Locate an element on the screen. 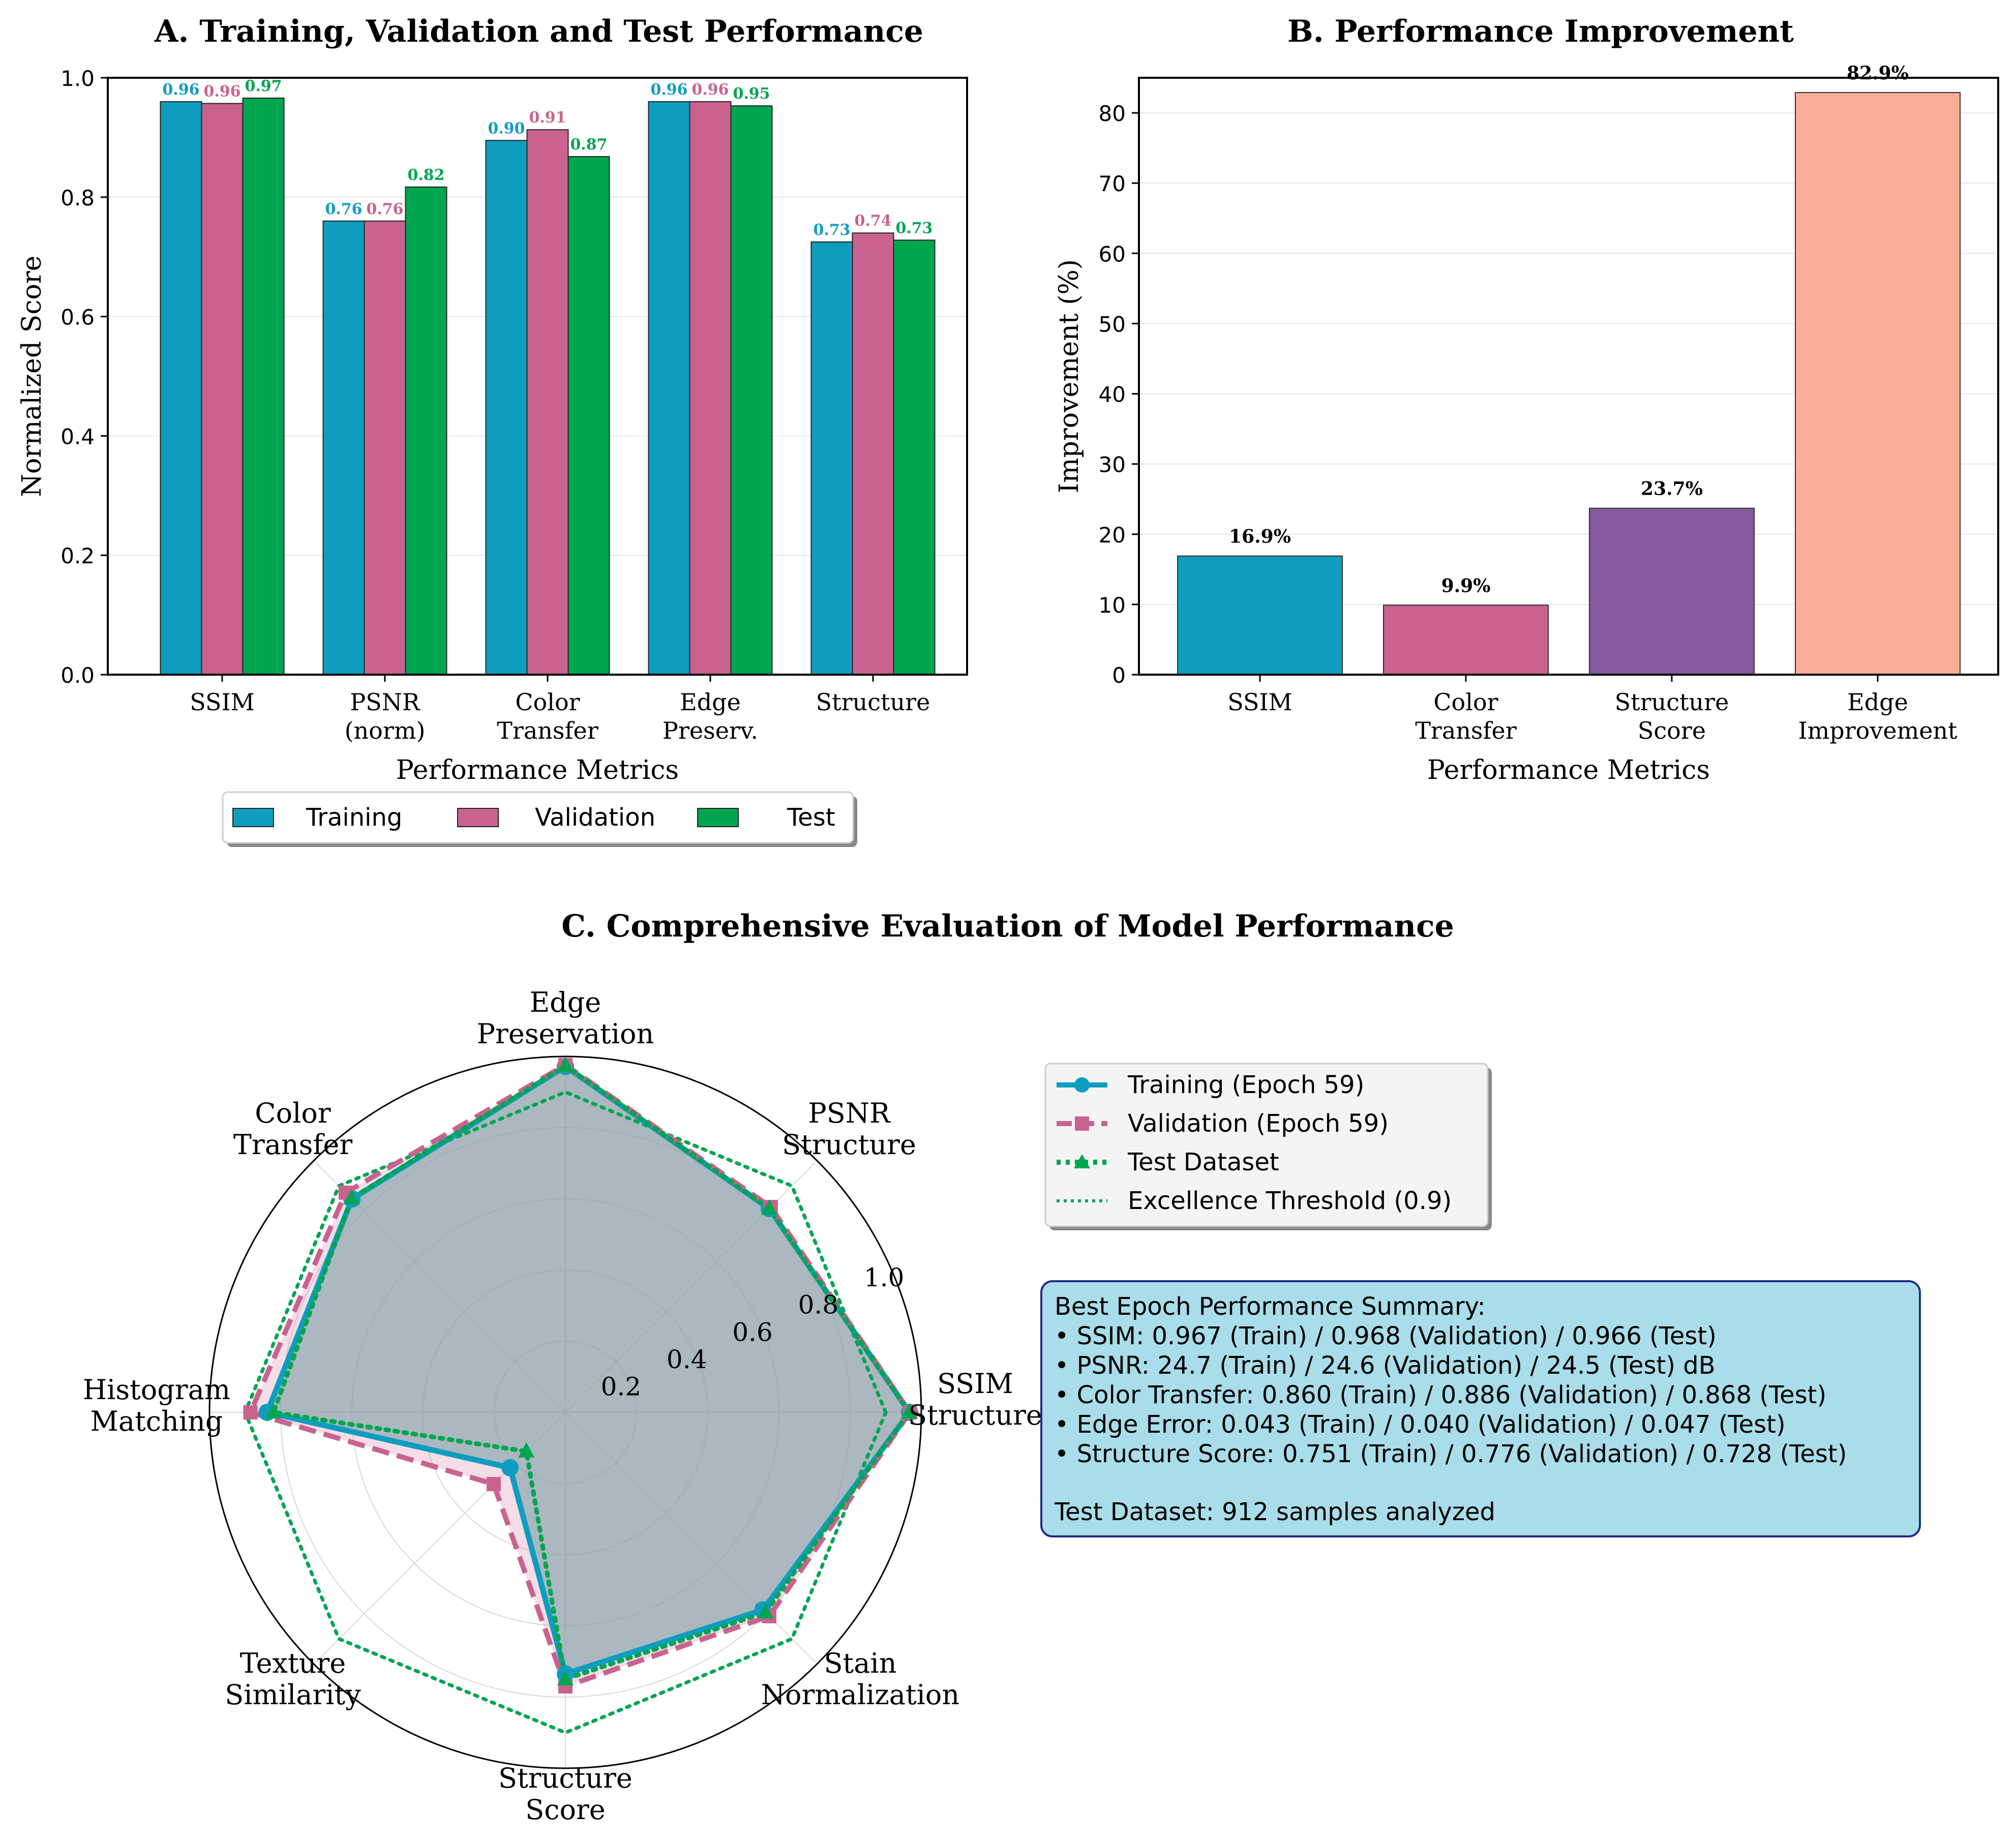 This screenshot has width=2016, height=1844. y-tick-label: 10 is located at coordinates (1112, 605).